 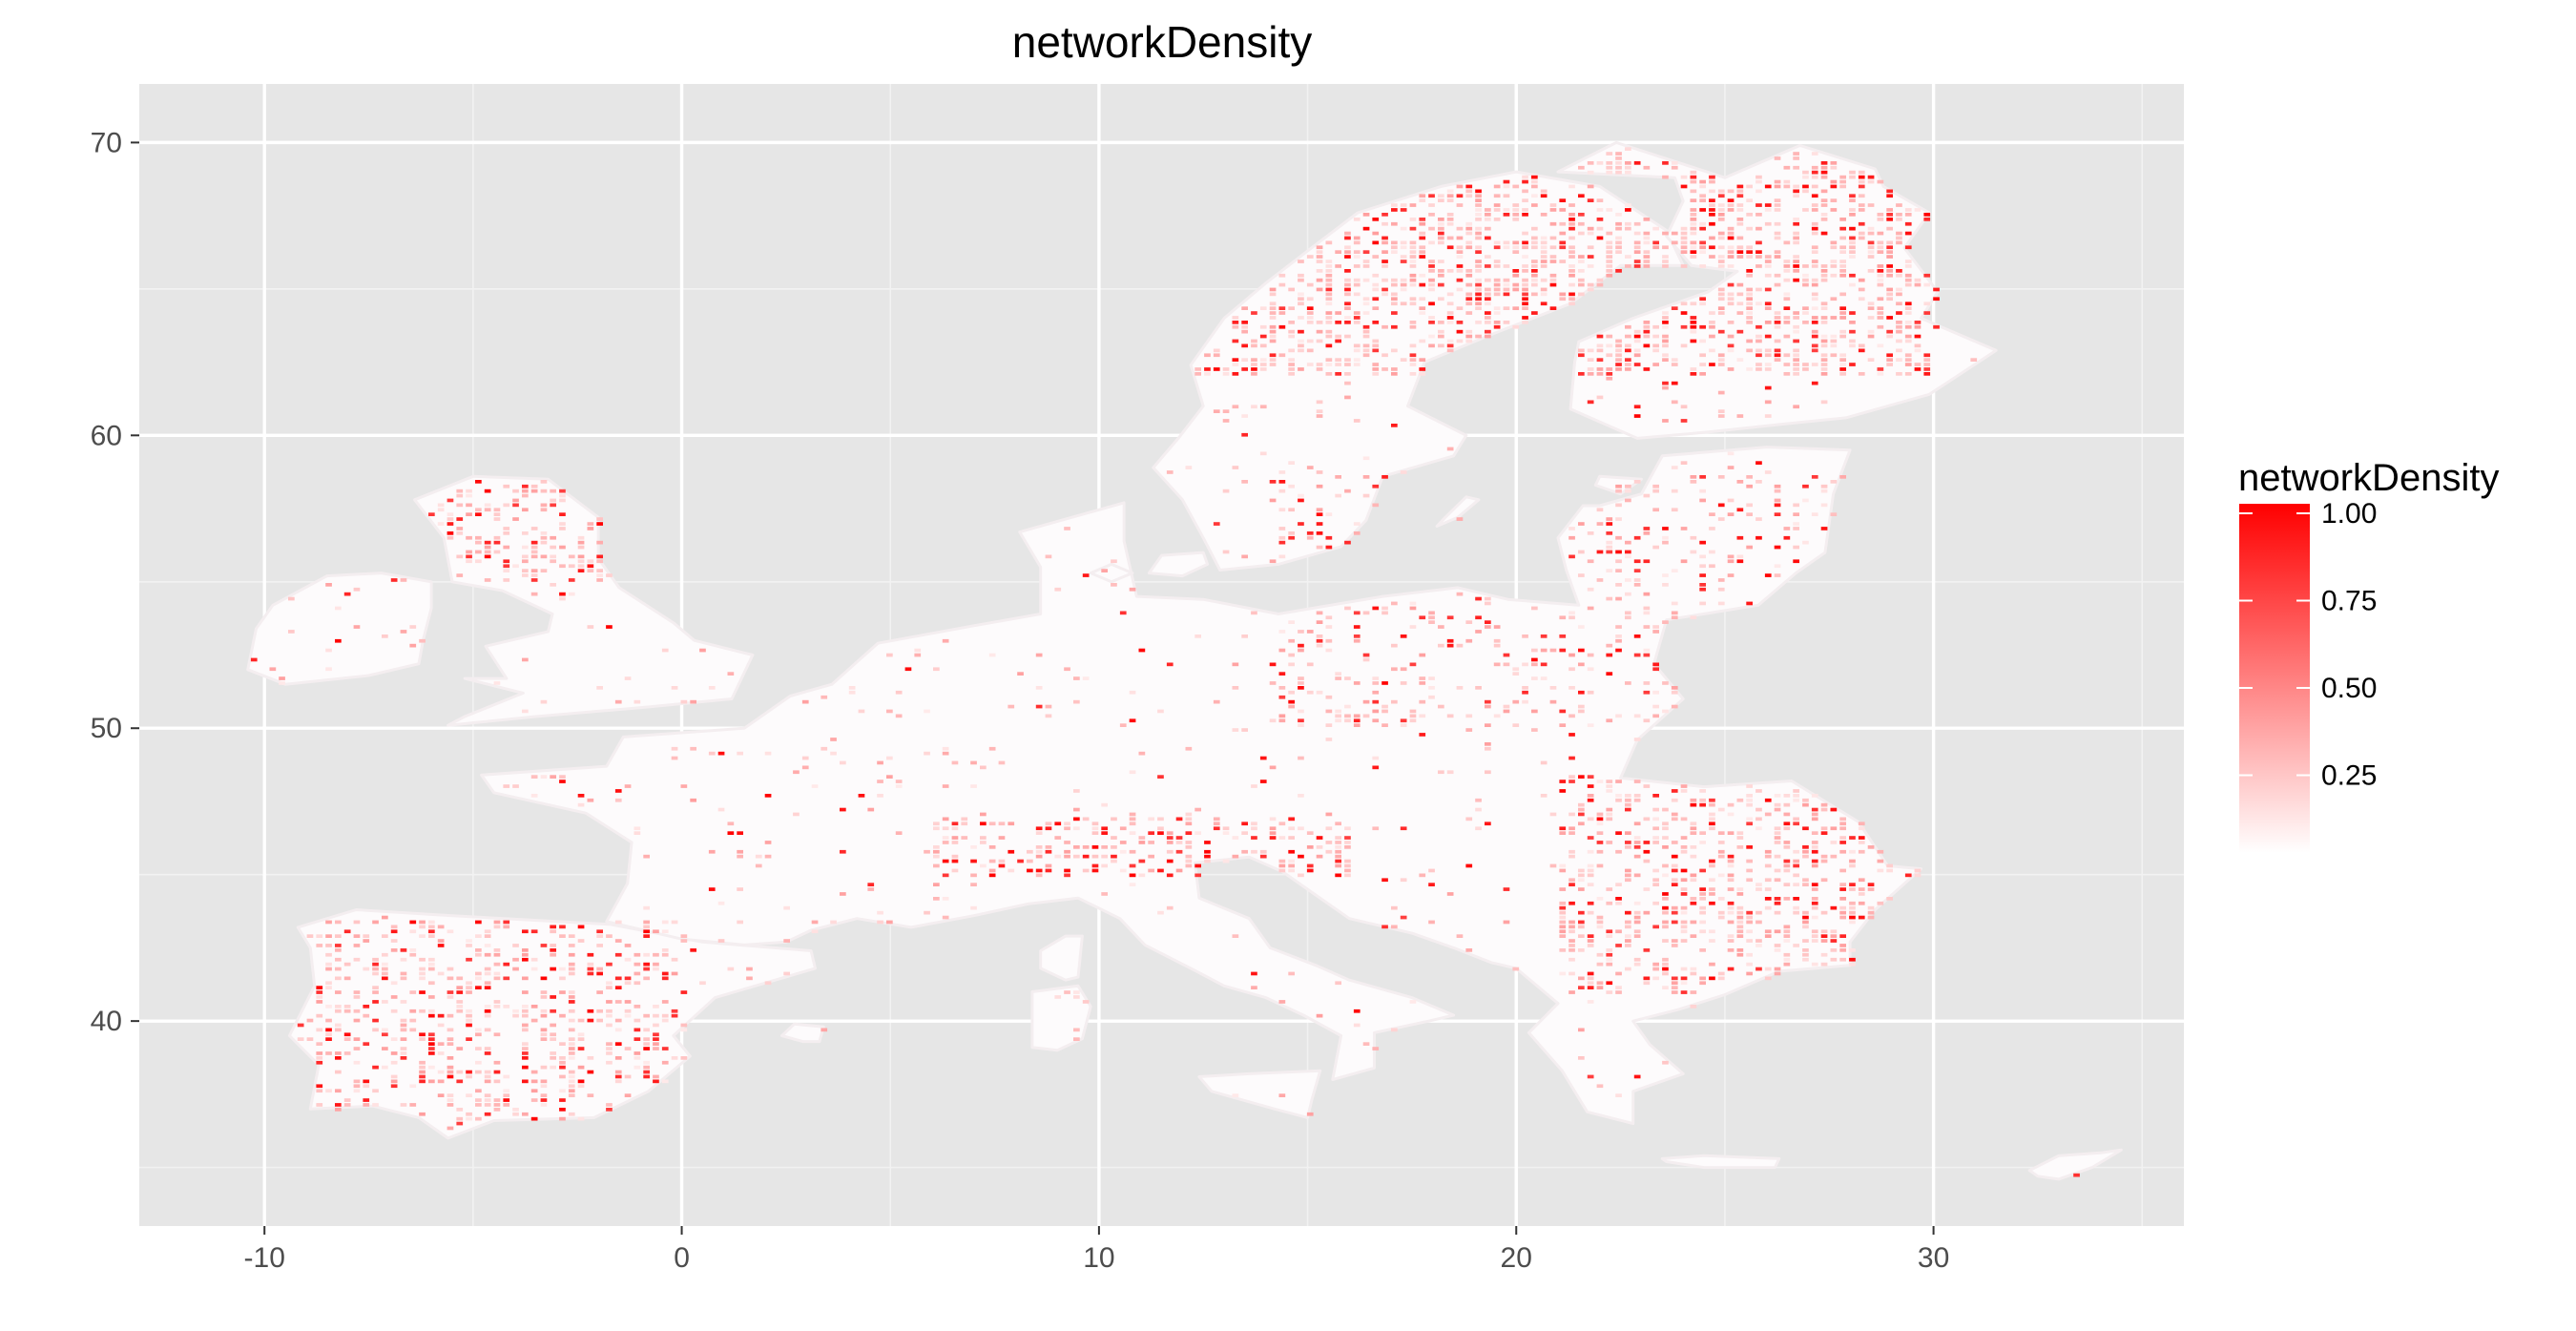 I want to click on x-axis: -10 0 10 20 30, so click(x=1096, y=1250).